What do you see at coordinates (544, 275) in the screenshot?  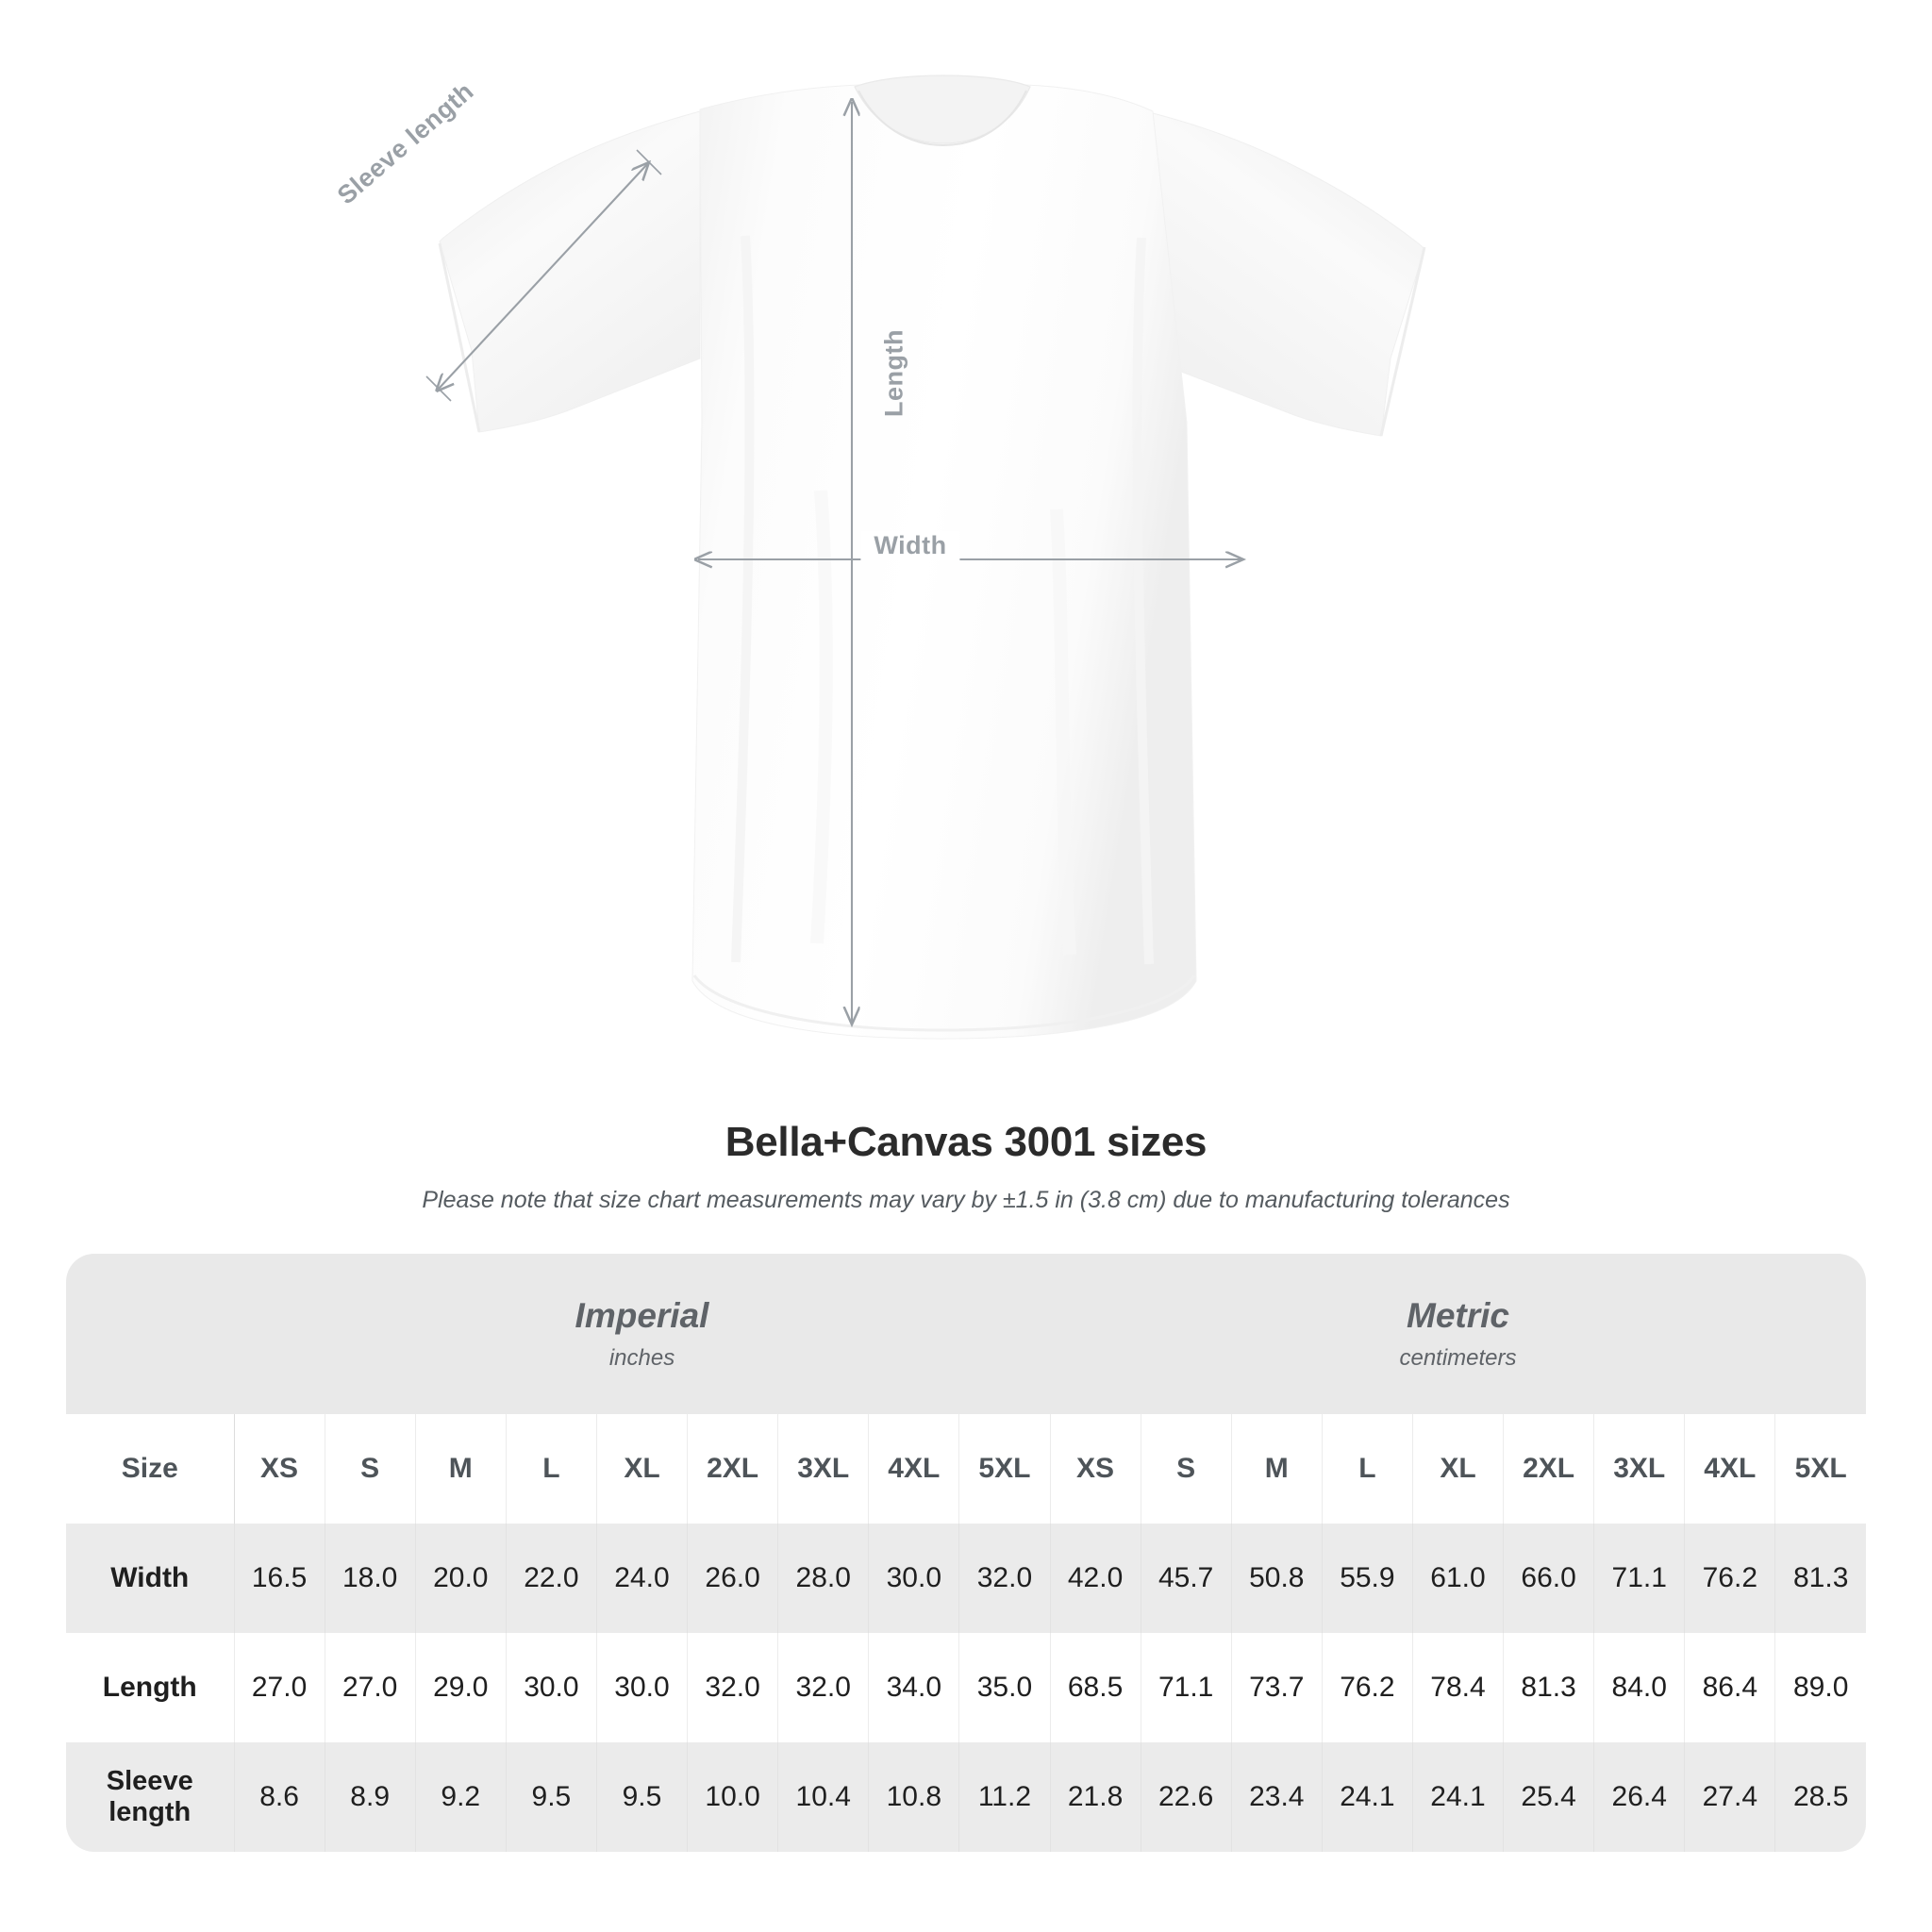 I see `sleeve-length-dimension-arrow` at bounding box center [544, 275].